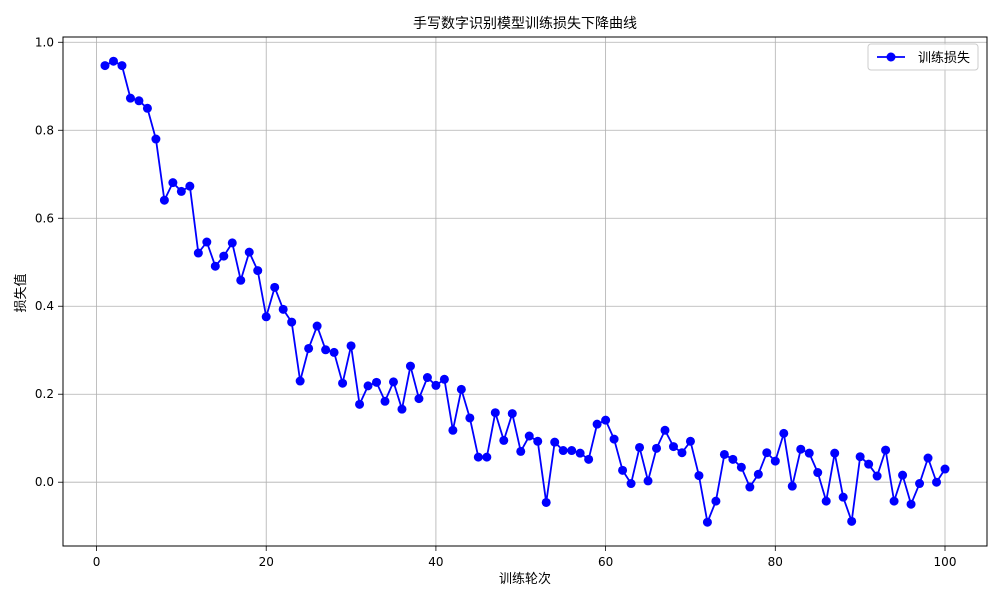 This screenshot has height=600, width=1000. I want to click on y-tick-label: 0.8, so click(44, 130).